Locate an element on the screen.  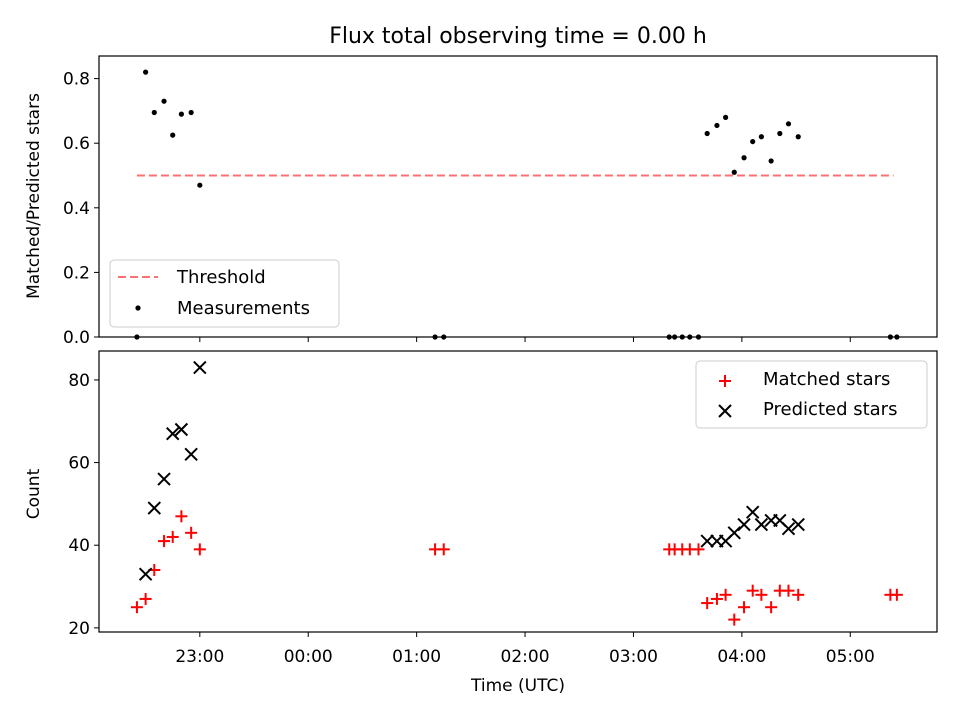
x-tick-label: 00:00 is located at coordinates (308, 657).